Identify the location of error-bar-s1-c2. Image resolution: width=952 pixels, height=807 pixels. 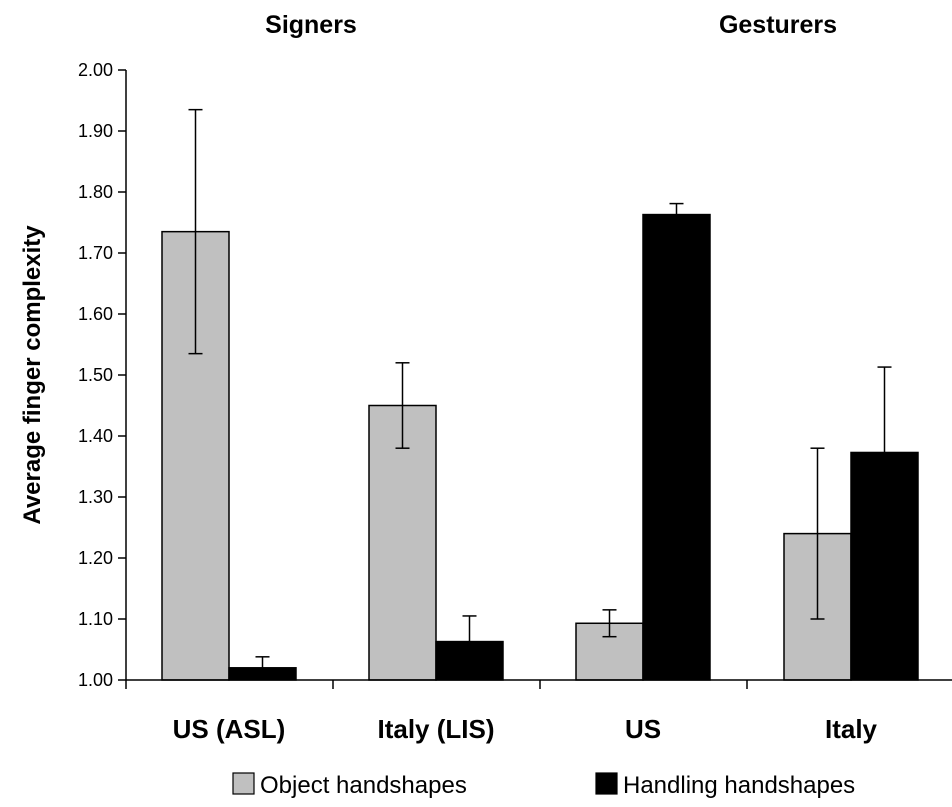
(676, 208).